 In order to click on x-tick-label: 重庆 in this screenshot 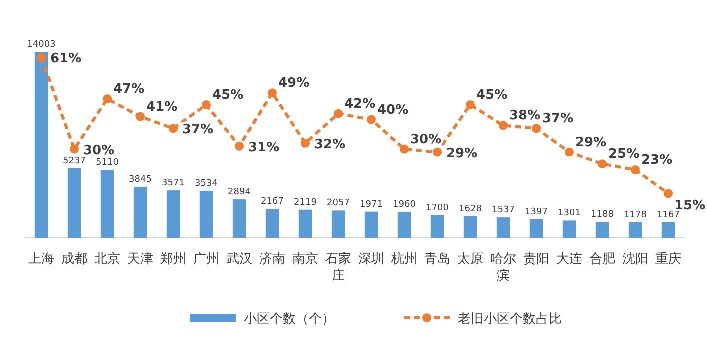, I will do `click(669, 259)`.